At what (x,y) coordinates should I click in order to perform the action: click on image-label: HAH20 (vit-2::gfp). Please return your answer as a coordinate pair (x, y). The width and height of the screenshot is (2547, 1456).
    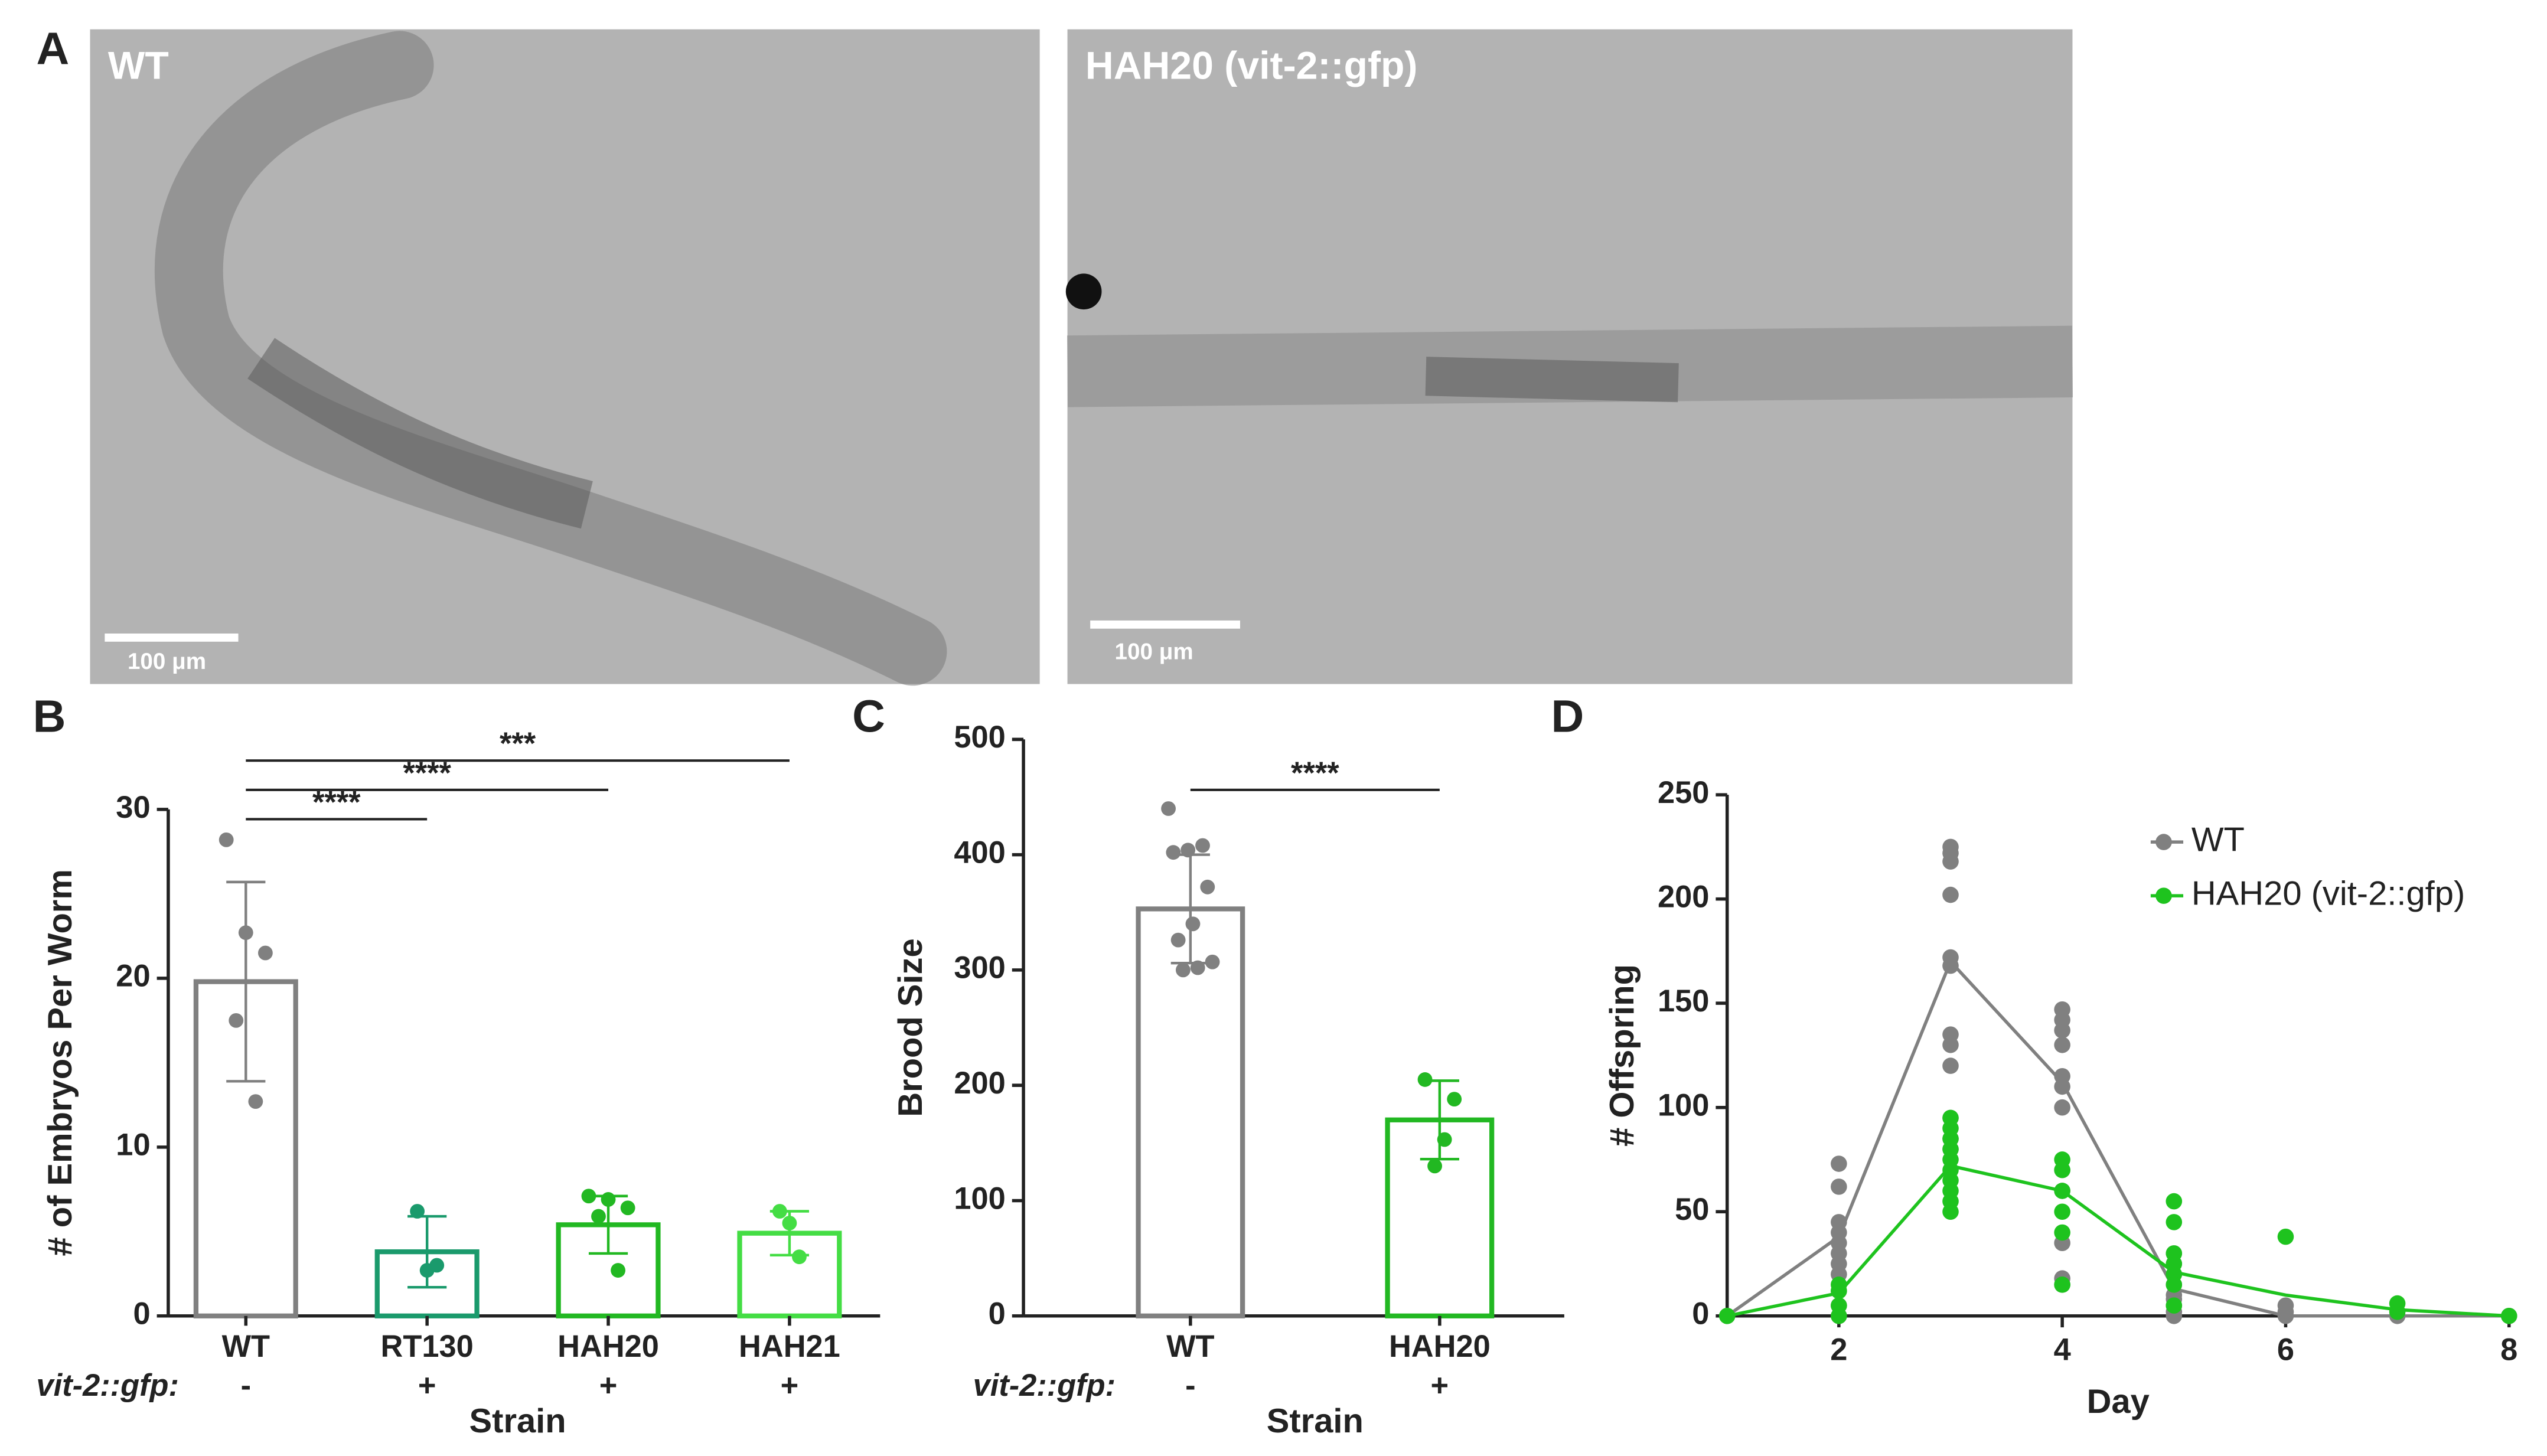
    Looking at the image, I should click on (1251, 65).